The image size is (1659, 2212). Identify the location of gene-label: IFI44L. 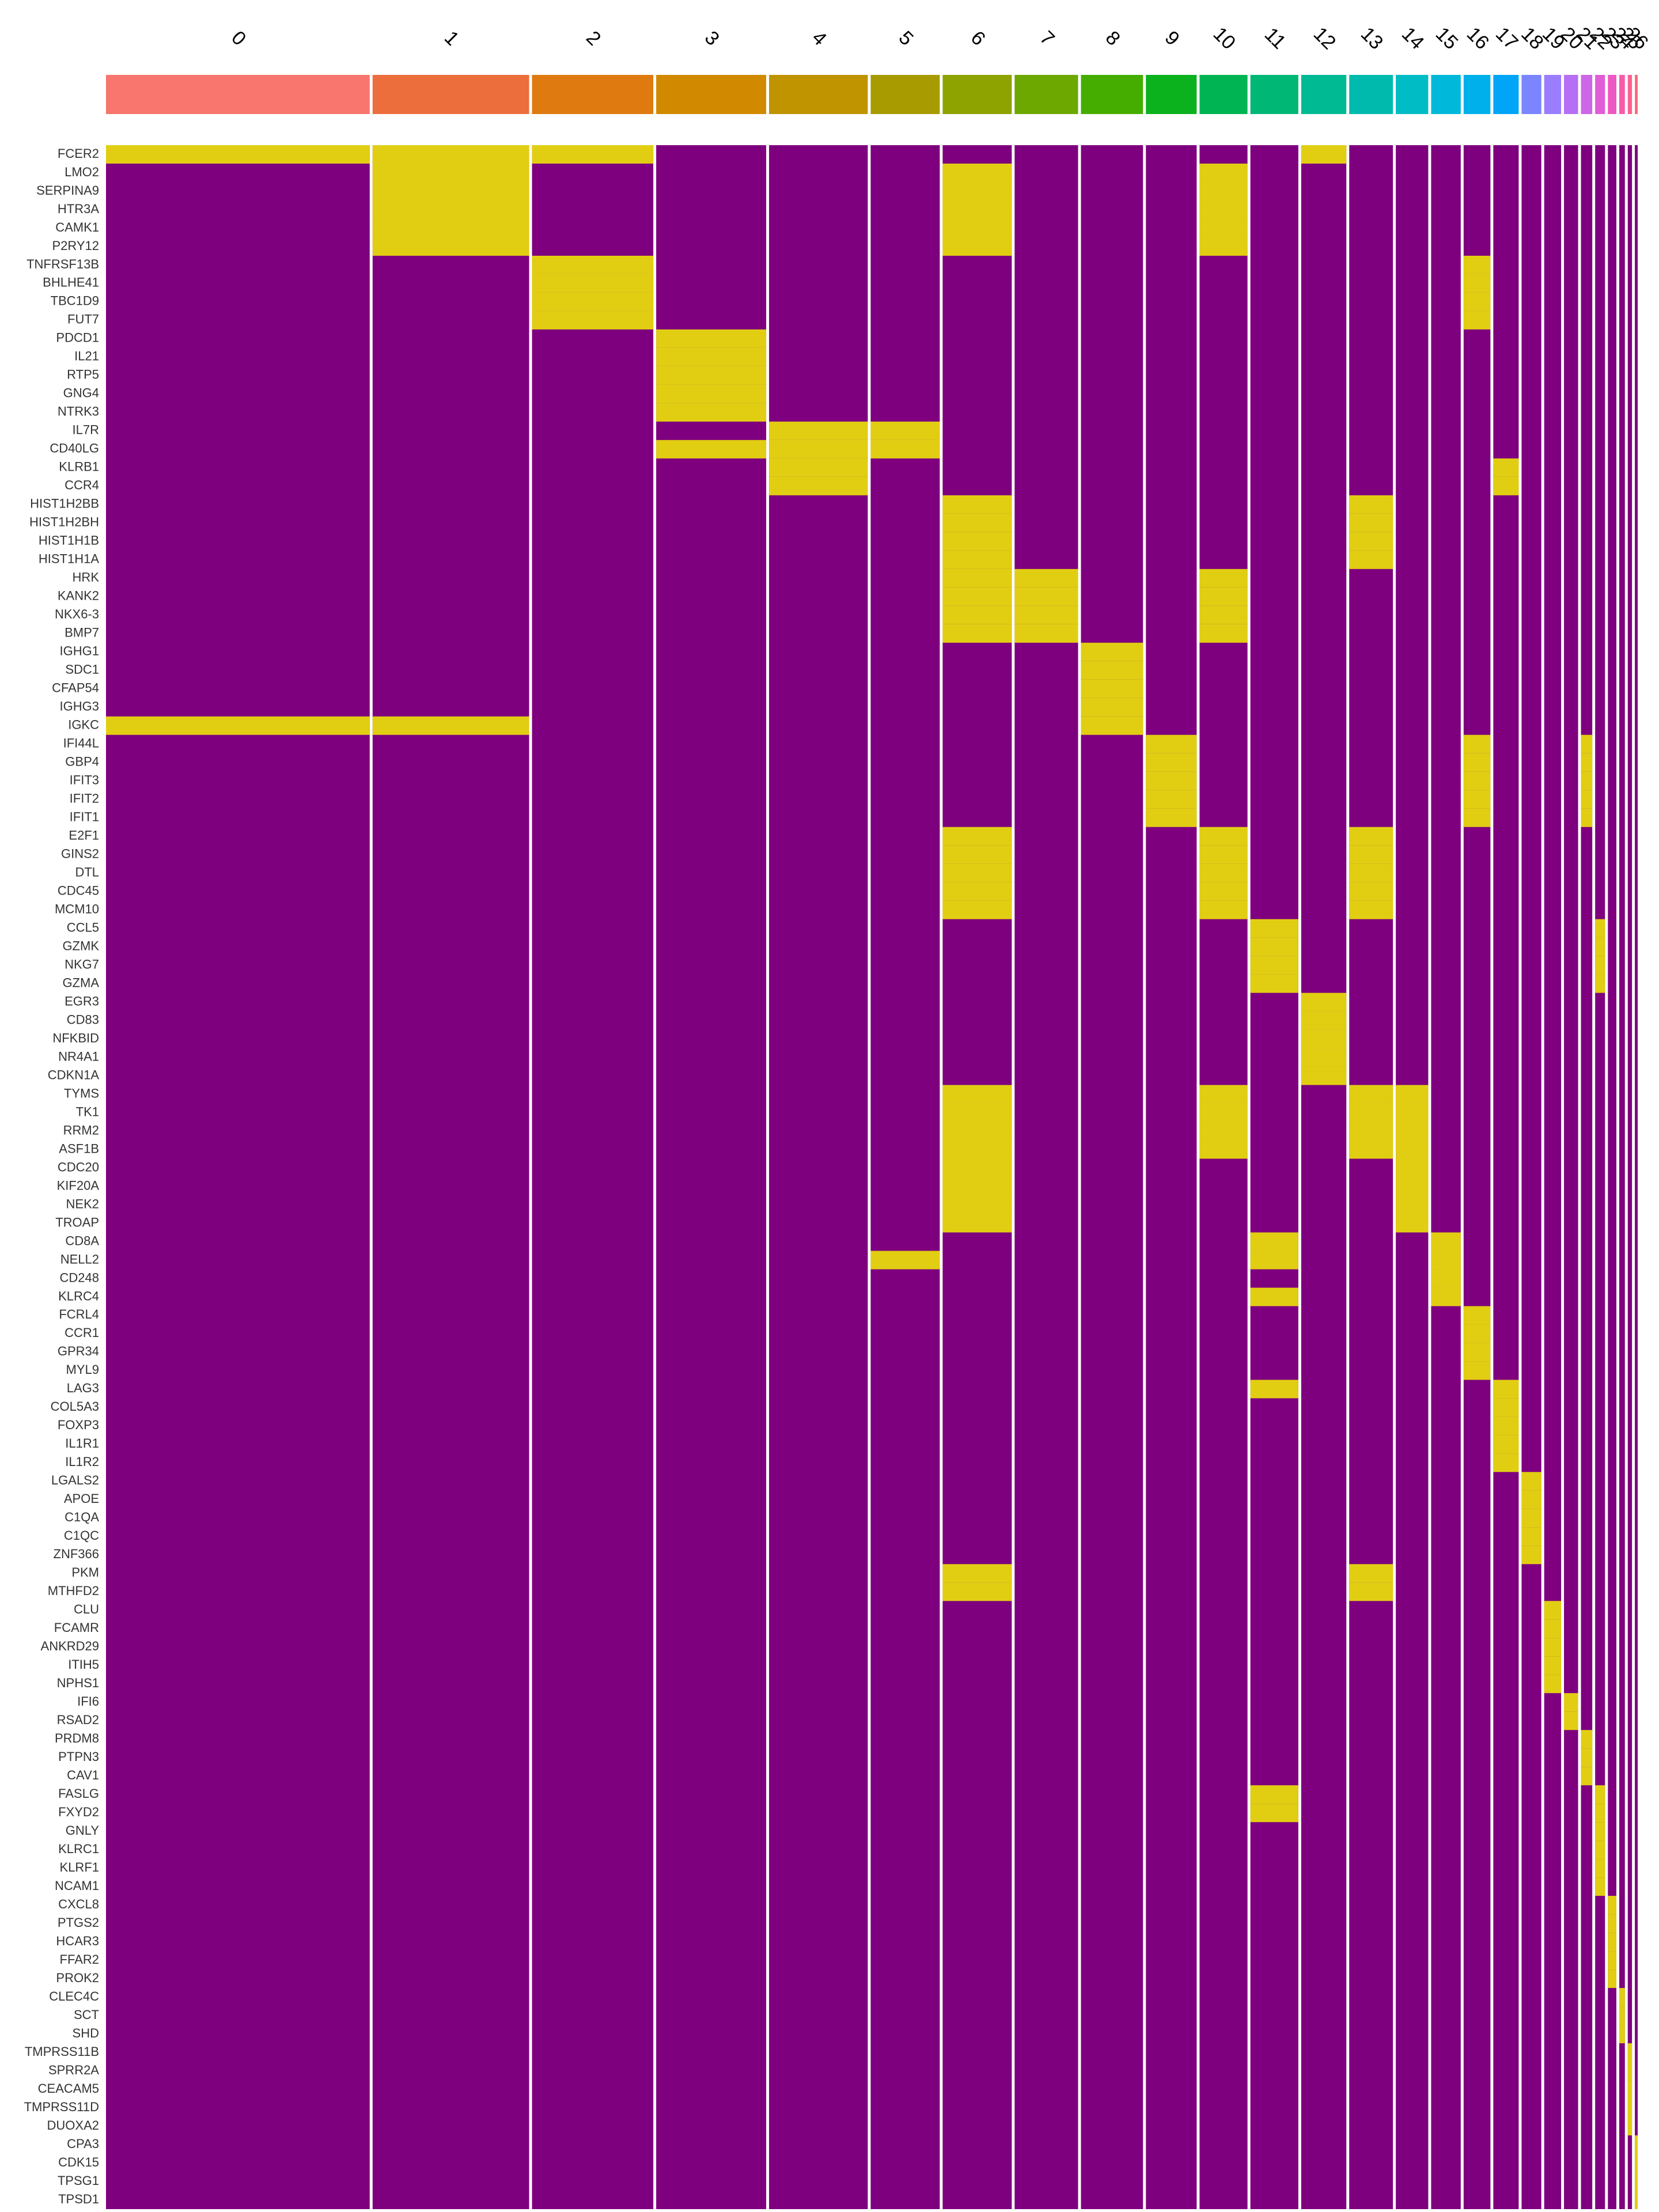
(81, 743).